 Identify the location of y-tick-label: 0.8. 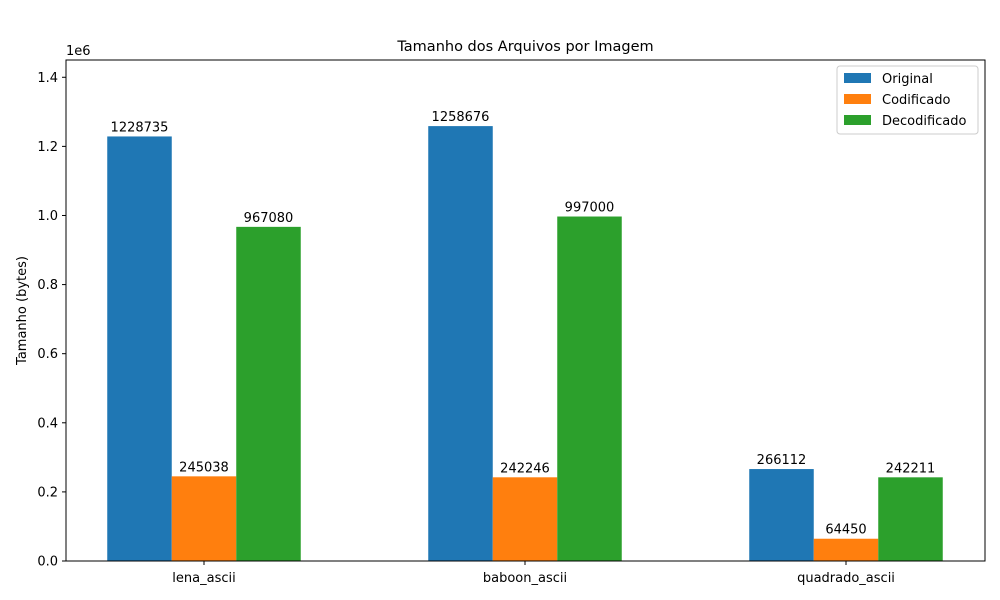
(47, 285).